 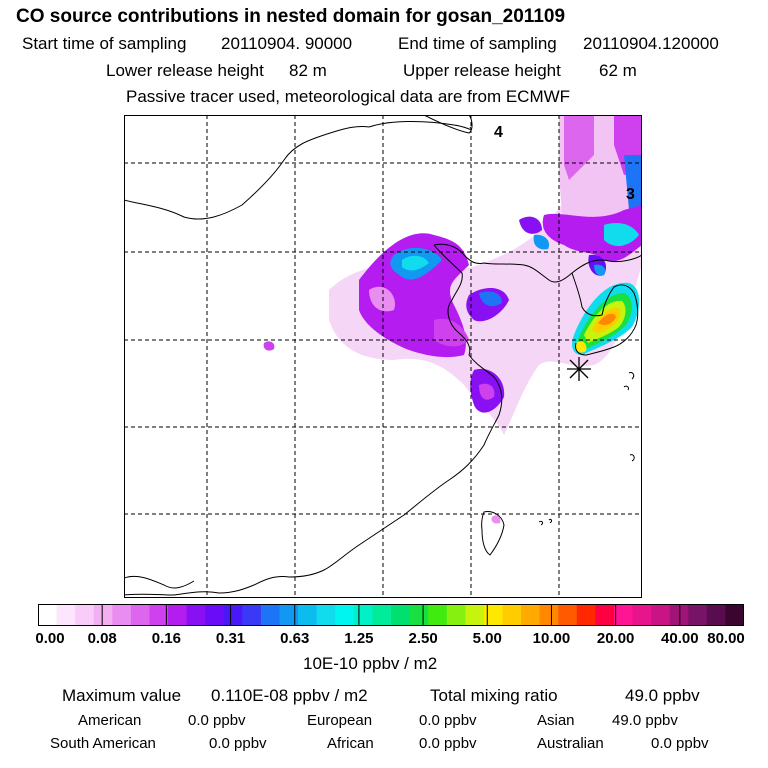 I want to click on region-name-african: African, so click(x=350, y=743).